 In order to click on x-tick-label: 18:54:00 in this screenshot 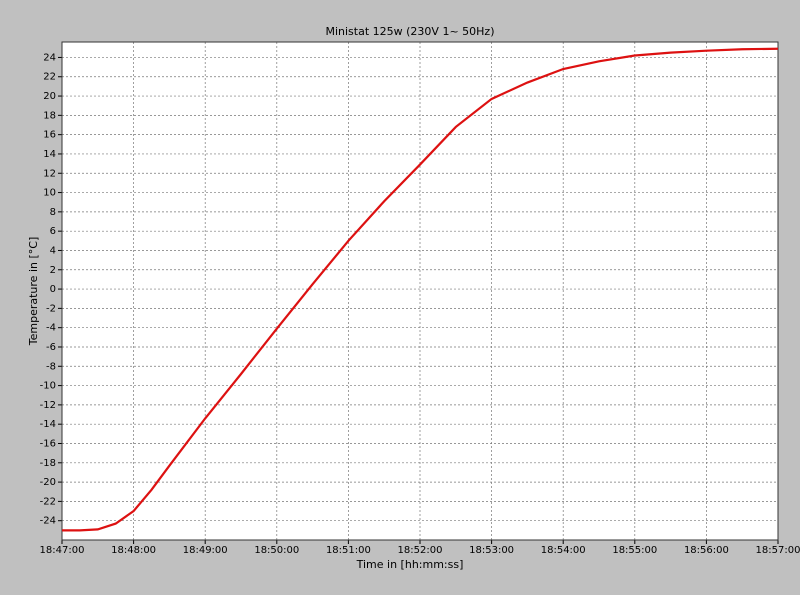, I will do `click(563, 550)`.